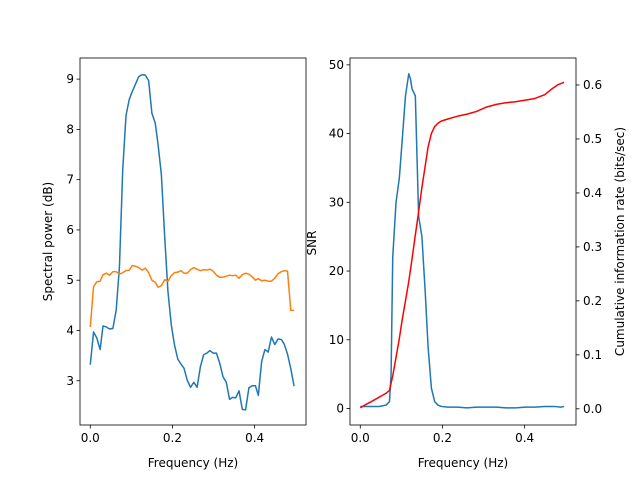 The height and width of the screenshot is (484, 640). I want to click on right-y-tick-label: 0, so click(340, 409).